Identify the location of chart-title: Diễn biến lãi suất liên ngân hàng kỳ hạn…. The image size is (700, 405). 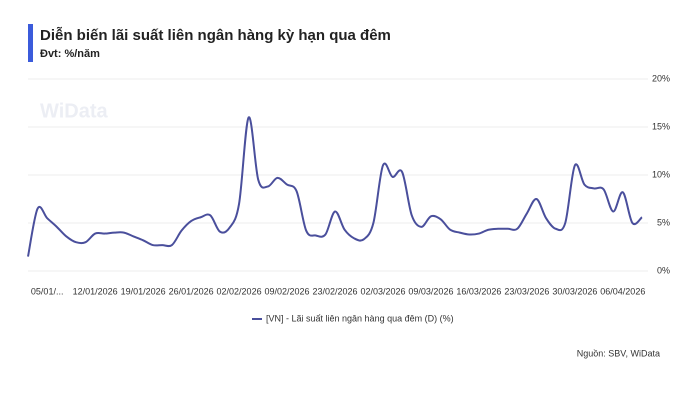
(215, 35).